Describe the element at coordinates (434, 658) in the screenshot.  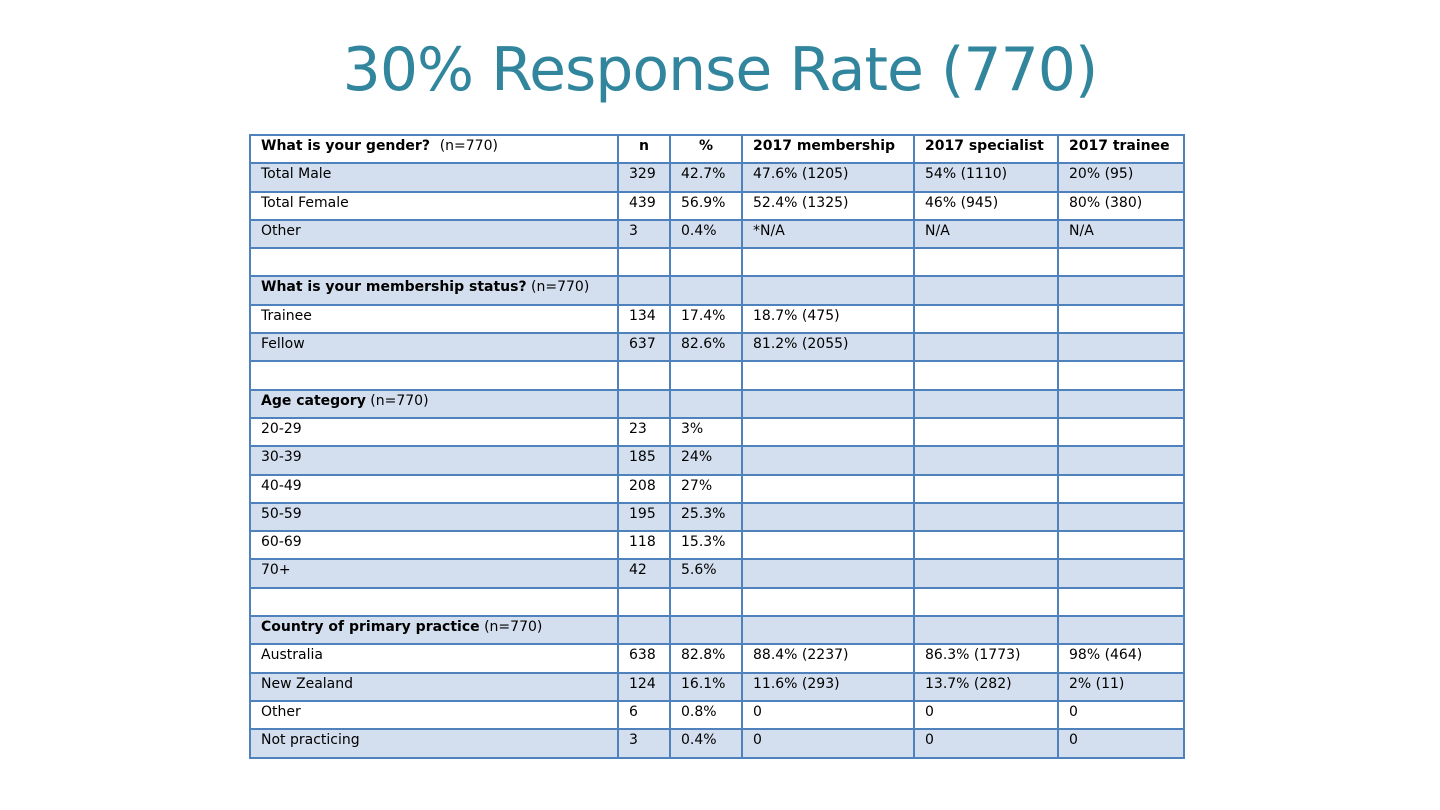
I see `row-label: Australia` at that location.